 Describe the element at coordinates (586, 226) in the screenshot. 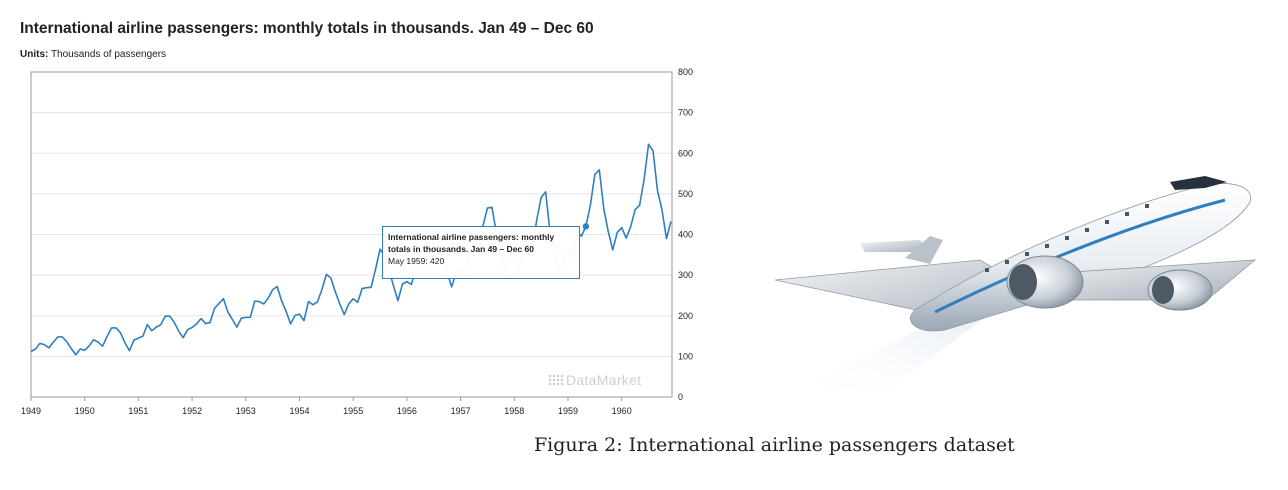

I see `highlight-point` at that location.